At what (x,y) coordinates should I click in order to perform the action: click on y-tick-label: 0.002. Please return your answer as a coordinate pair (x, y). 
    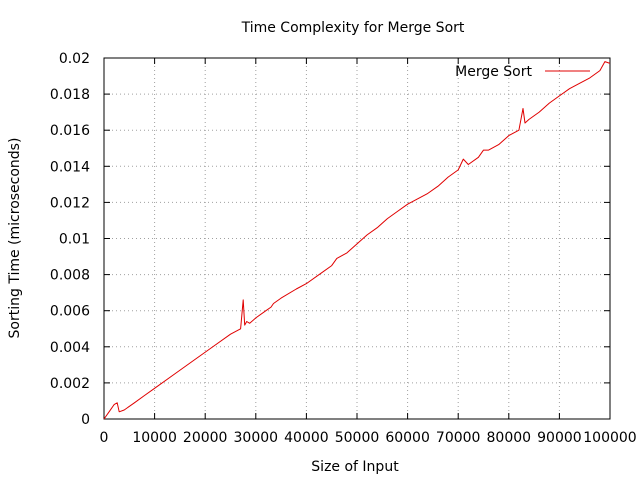
    Looking at the image, I should click on (70, 384).